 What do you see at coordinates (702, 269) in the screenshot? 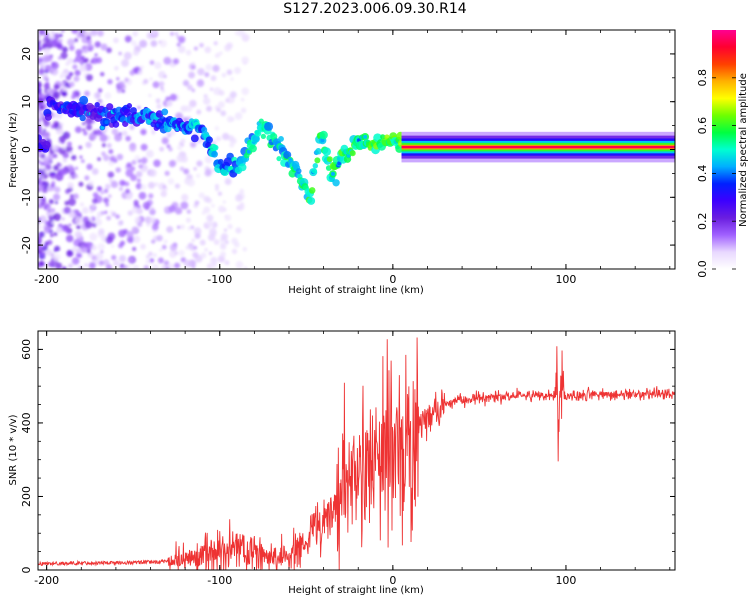
I see `colorbar-tick-label: 0.0` at bounding box center [702, 269].